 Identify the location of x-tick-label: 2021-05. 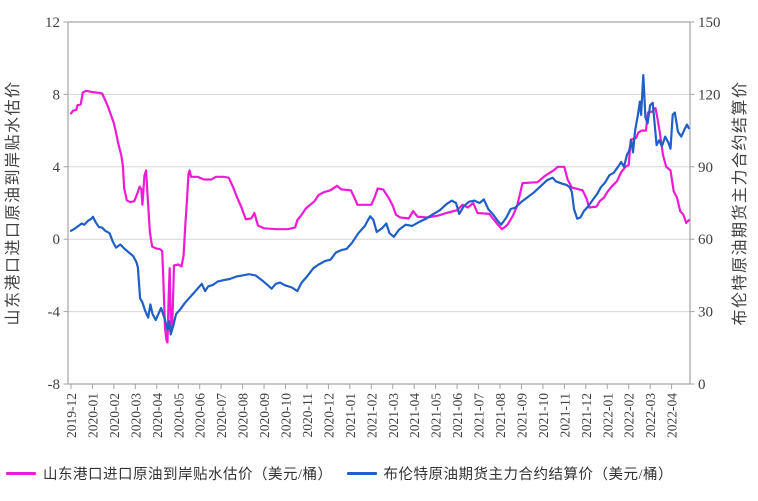
(436, 415).